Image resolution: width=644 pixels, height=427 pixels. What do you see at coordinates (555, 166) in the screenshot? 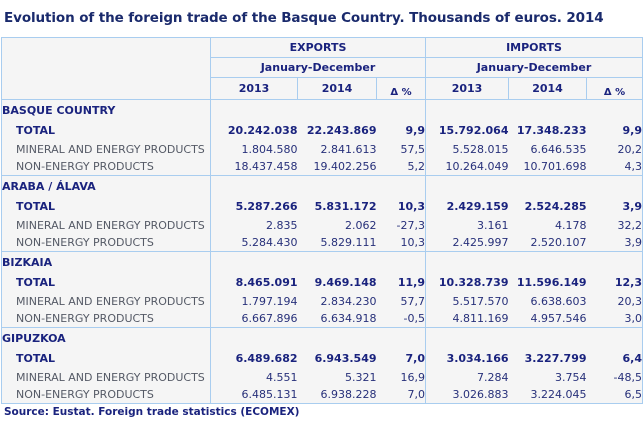
I see `cell-imports-2014: 10.701.698` at bounding box center [555, 166].